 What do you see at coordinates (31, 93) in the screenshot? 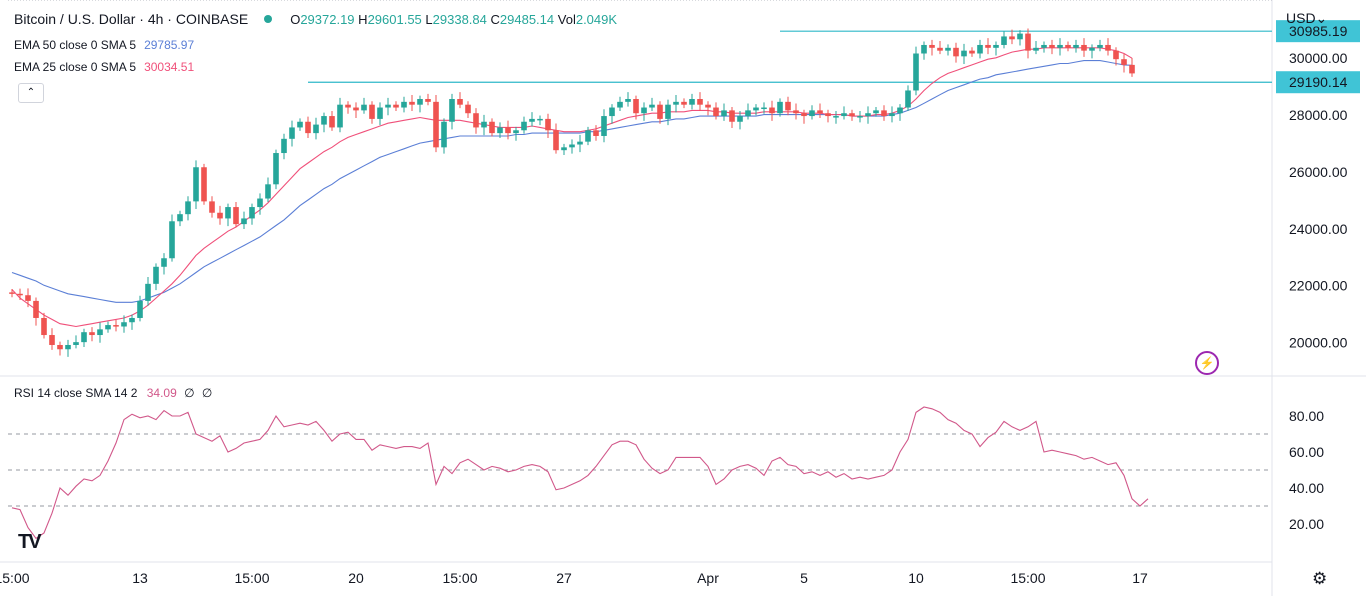
I see `collapse-legend-button: ⌃` at bounding box center [31, 93].